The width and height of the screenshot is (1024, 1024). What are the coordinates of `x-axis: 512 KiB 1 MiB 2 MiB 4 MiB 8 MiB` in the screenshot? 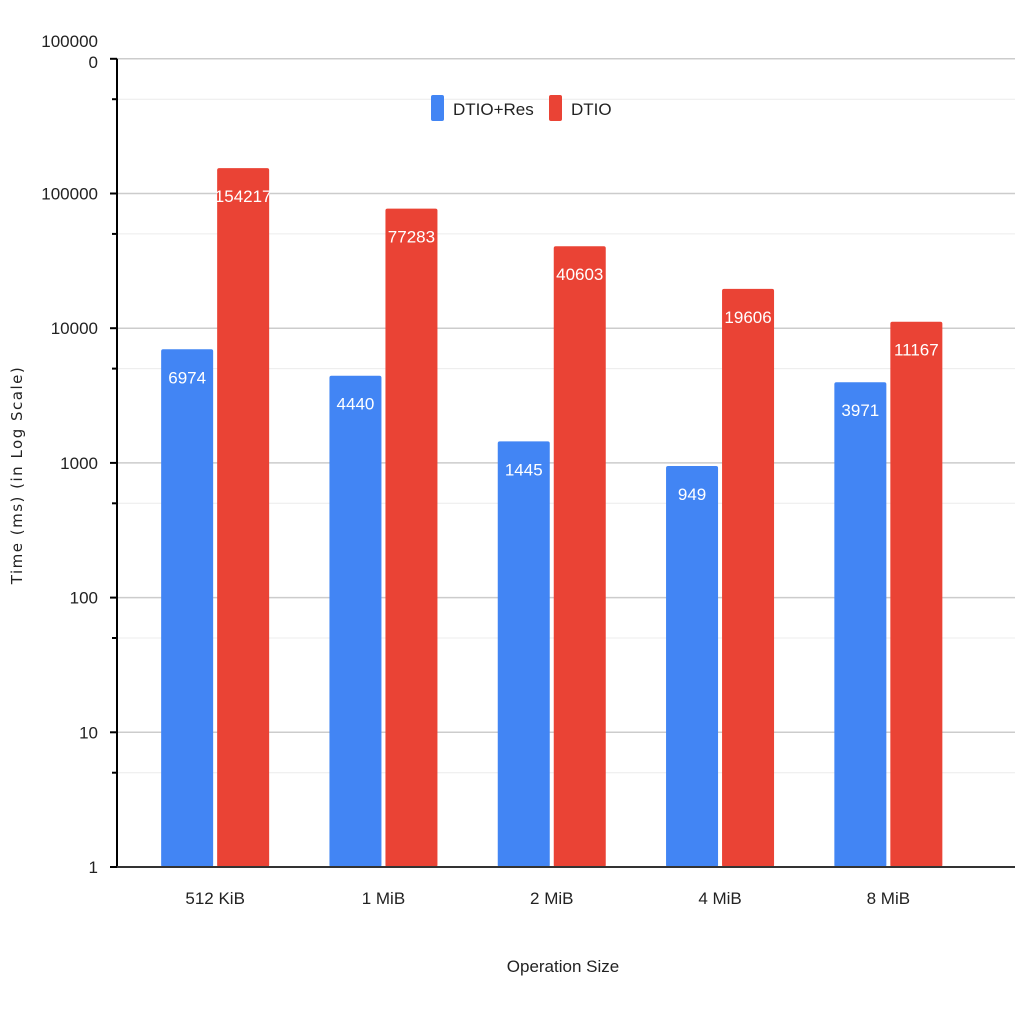 It's located at (566, 887).